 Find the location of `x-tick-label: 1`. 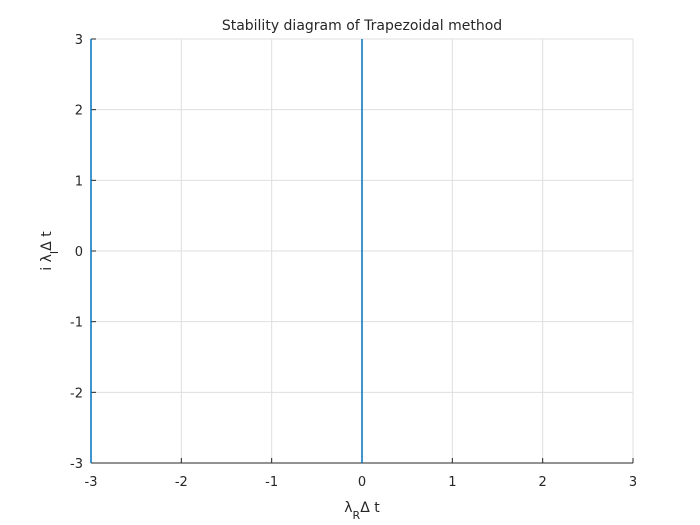

x-tick-label: 1 is located at coordinates (452, 482).